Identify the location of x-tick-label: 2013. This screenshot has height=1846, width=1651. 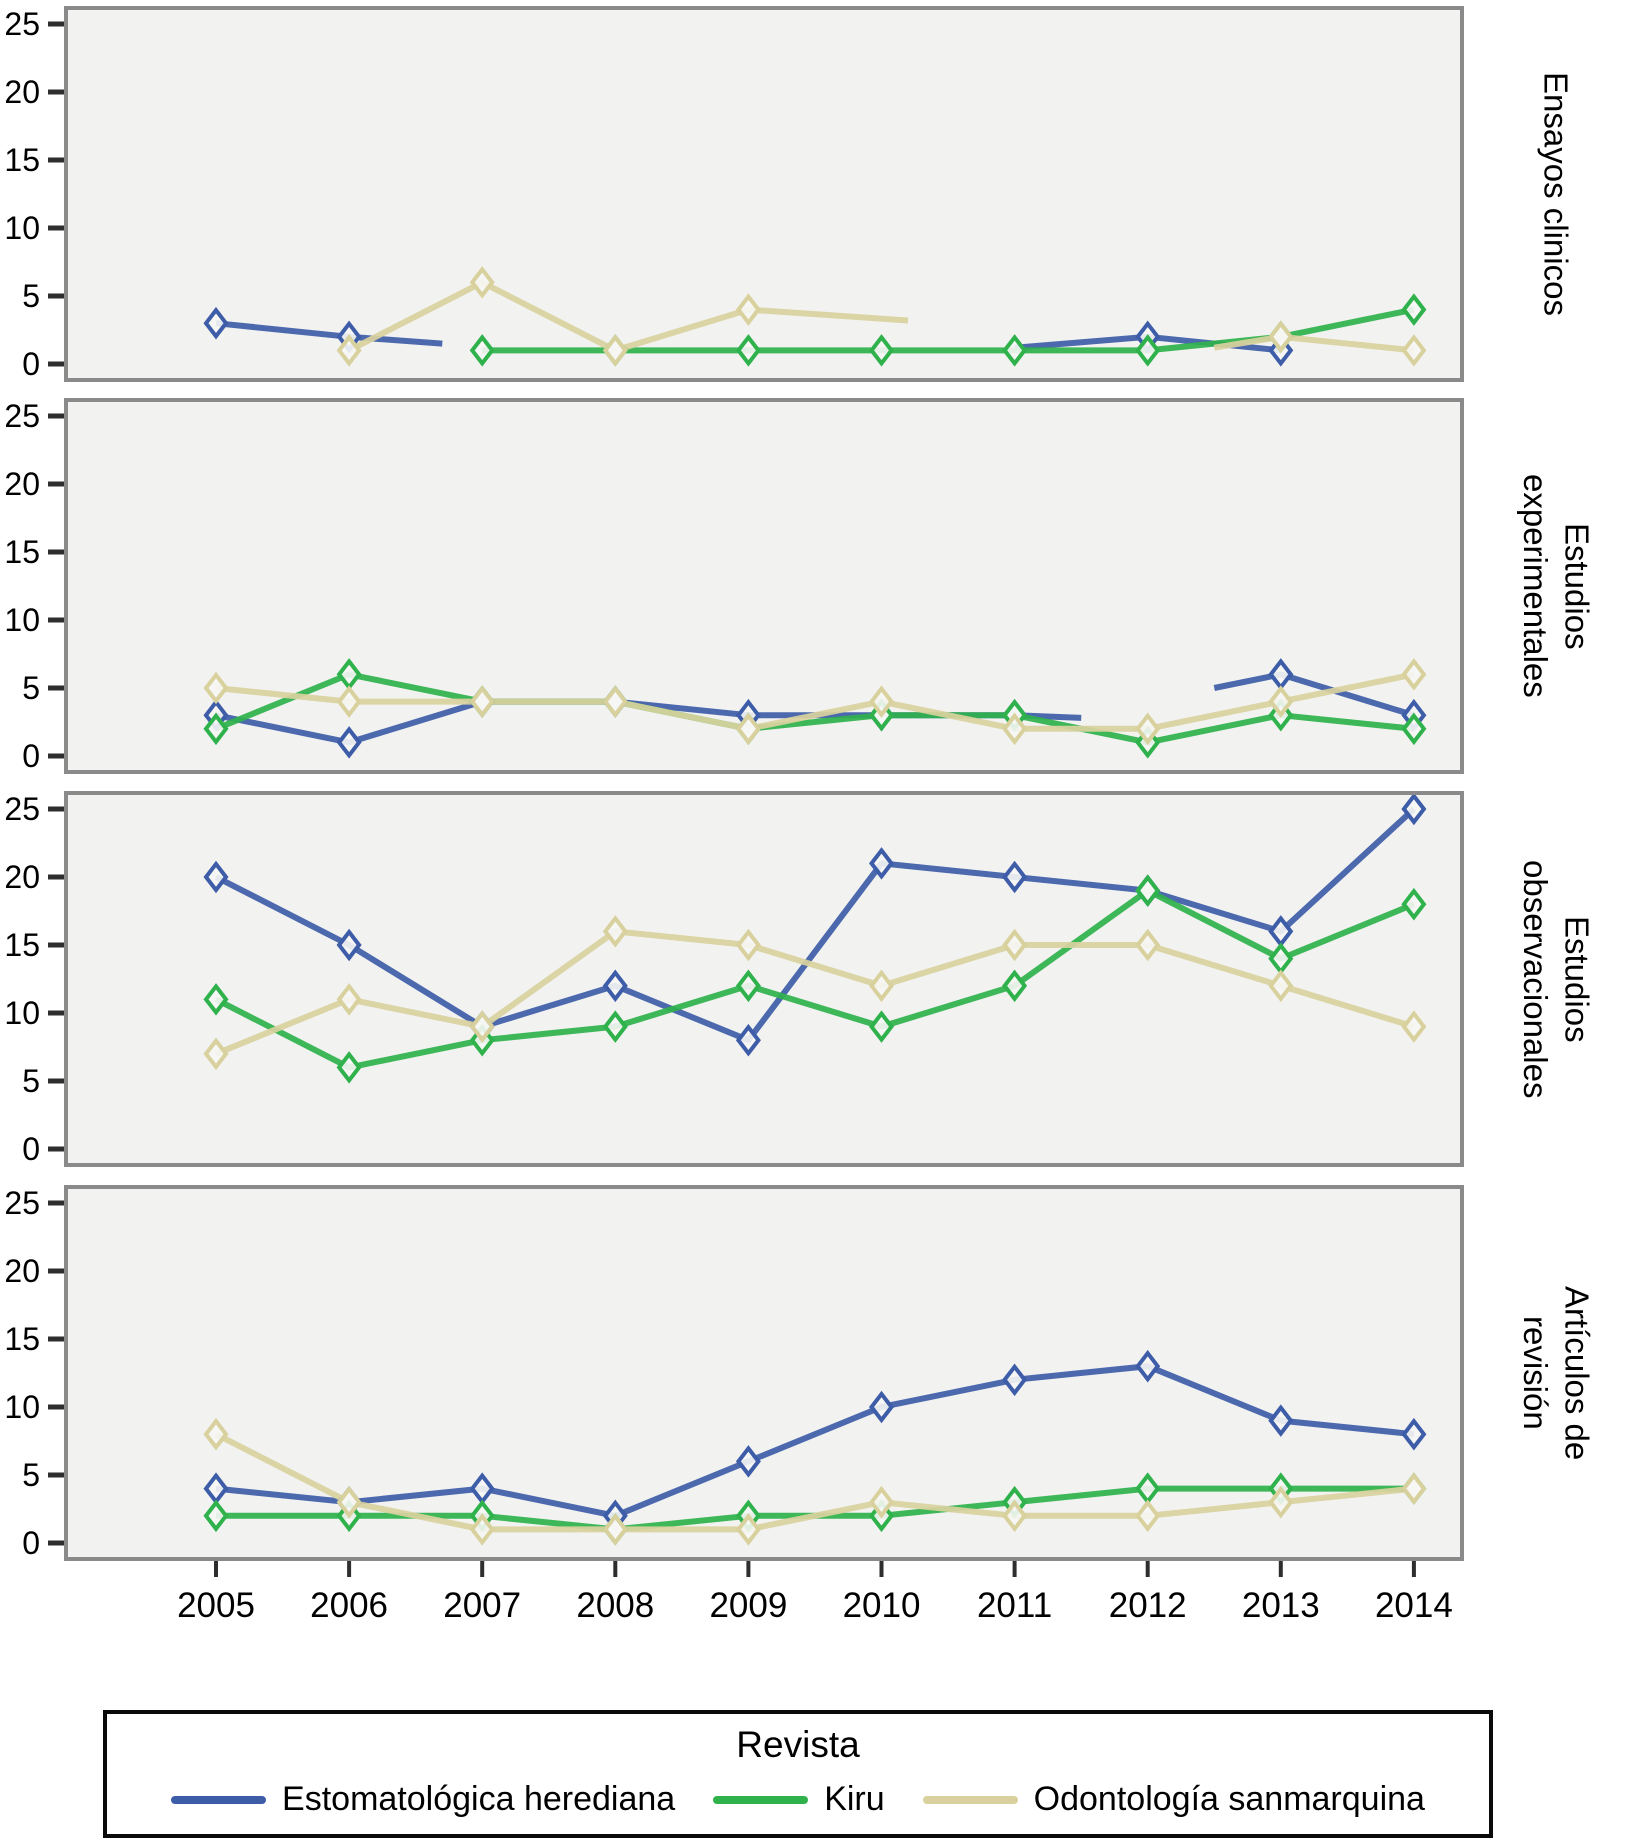
(1281, 1605).